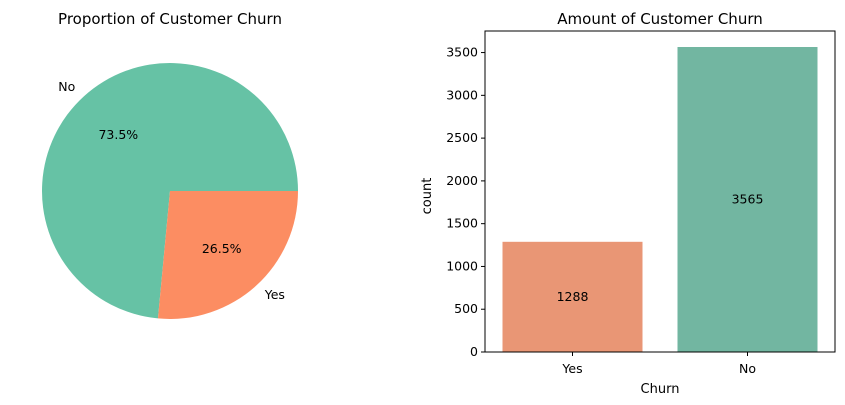 This screenshot has width=845, height=405. I want to click on y-tick-label: 500, so click(466, 308).